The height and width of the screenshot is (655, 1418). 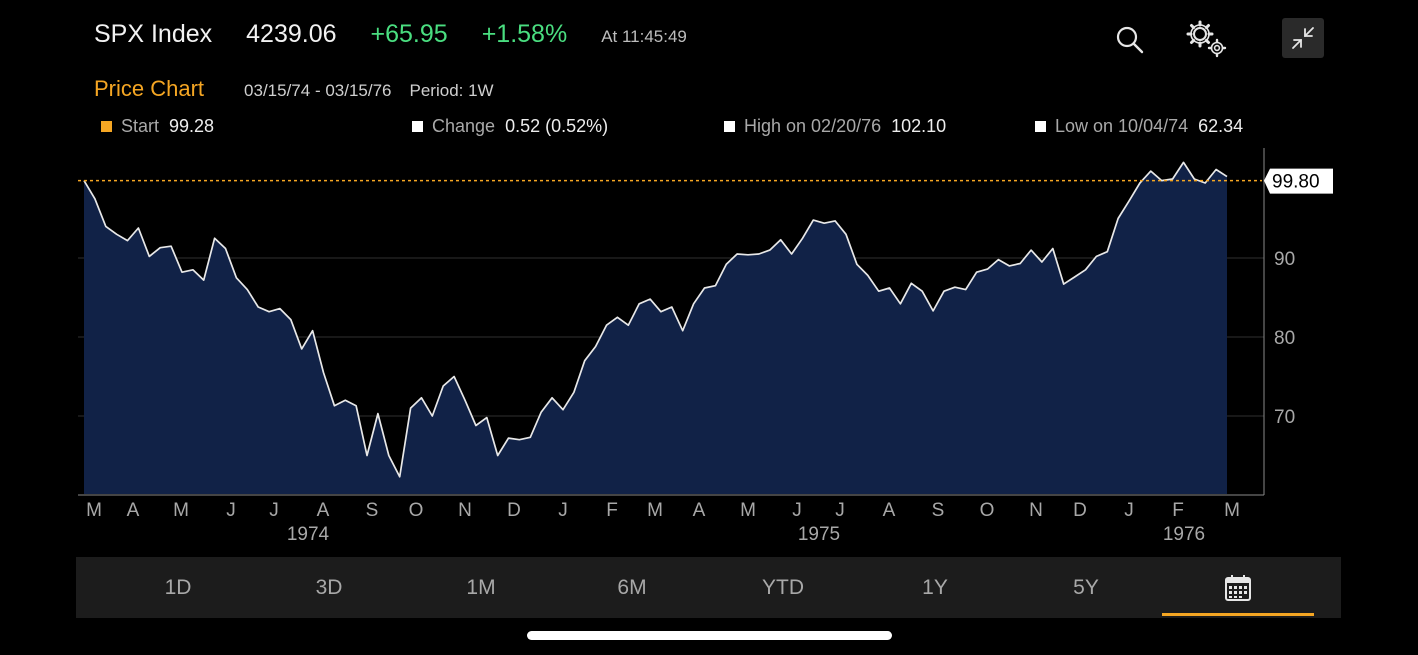 I want to click on stat-change: Change 0.52 (0.52%), so click(x=510, y=126).